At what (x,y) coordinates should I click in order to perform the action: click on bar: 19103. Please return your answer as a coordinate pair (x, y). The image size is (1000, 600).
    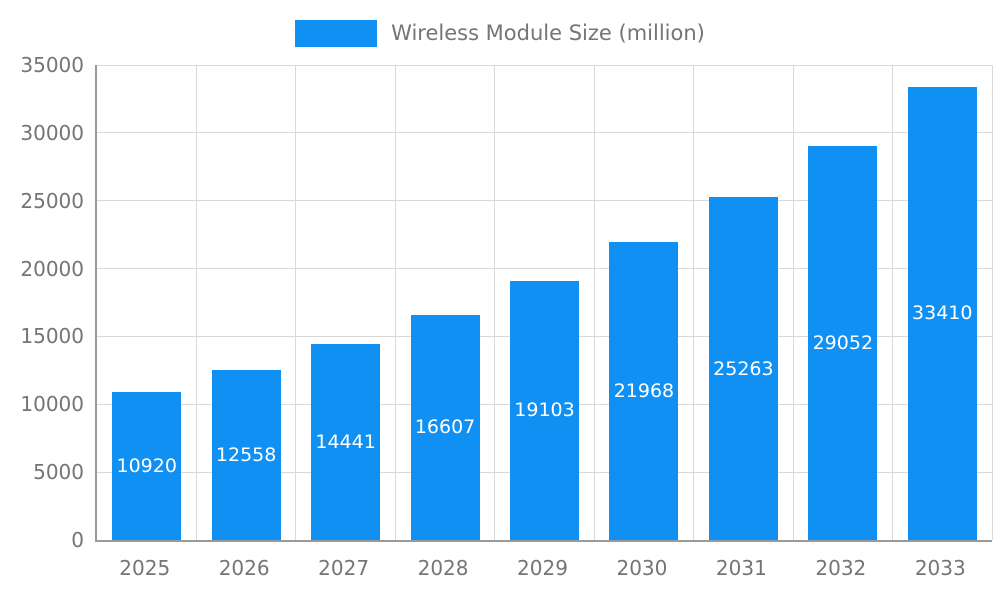
    Looking at the image, I should click on (544, 410).